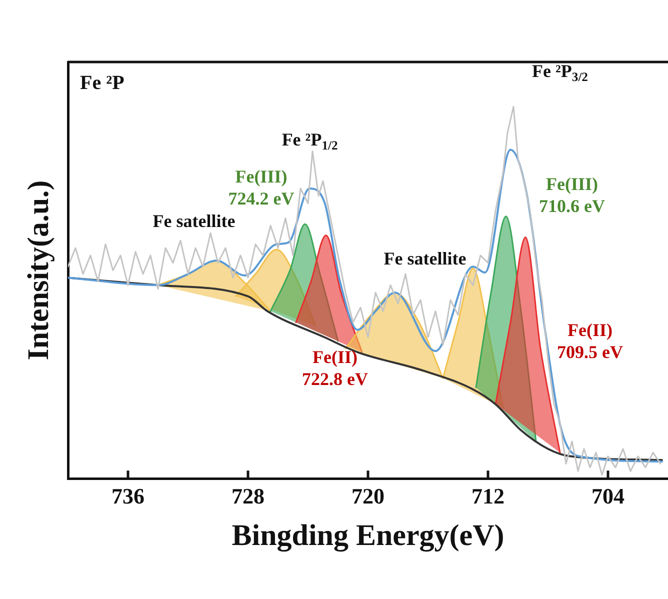  Describe the element at coordinates (488, 495) in the screenshot. I see `x-tick-label: 712` at that location.